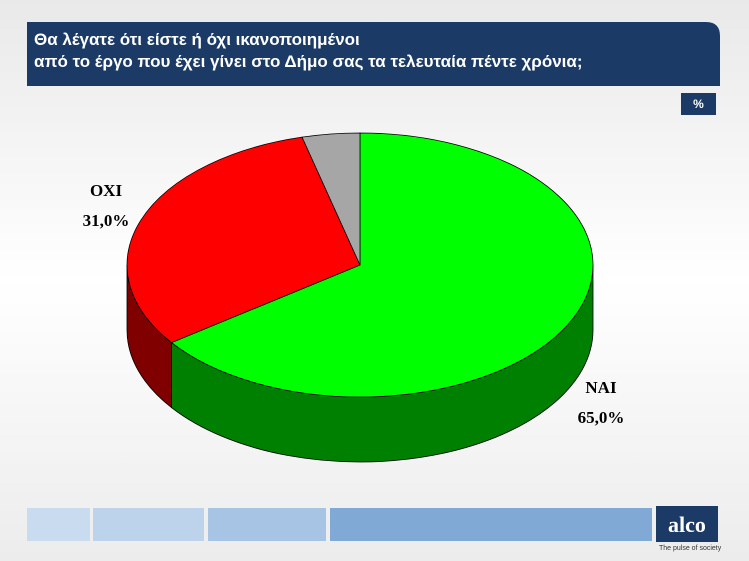 The width and height of the screenshot is (749, 561). Describe the element at coordinates (106, 190) in the screenshot. I see `slice-label: ΟΧΙ` at that location.